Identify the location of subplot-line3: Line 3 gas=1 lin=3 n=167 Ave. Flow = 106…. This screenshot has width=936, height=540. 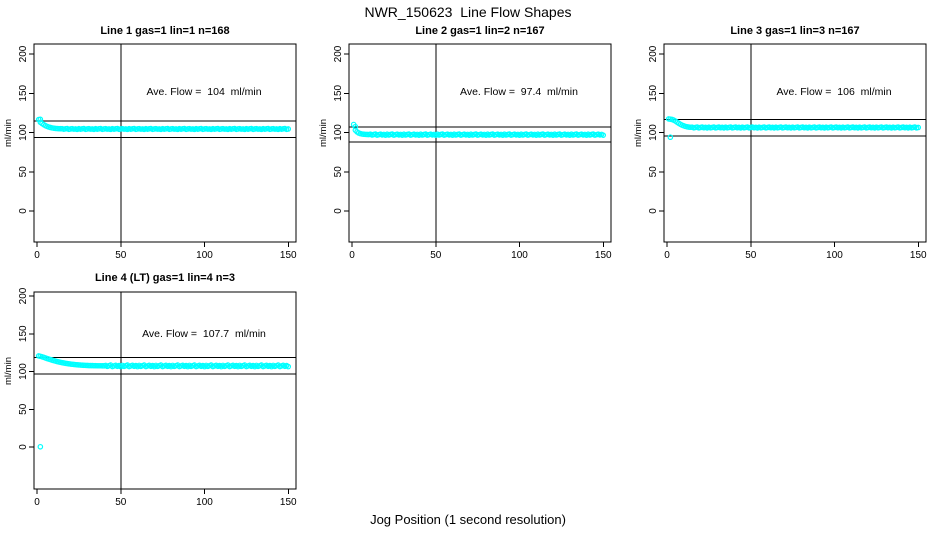
(780, 143).